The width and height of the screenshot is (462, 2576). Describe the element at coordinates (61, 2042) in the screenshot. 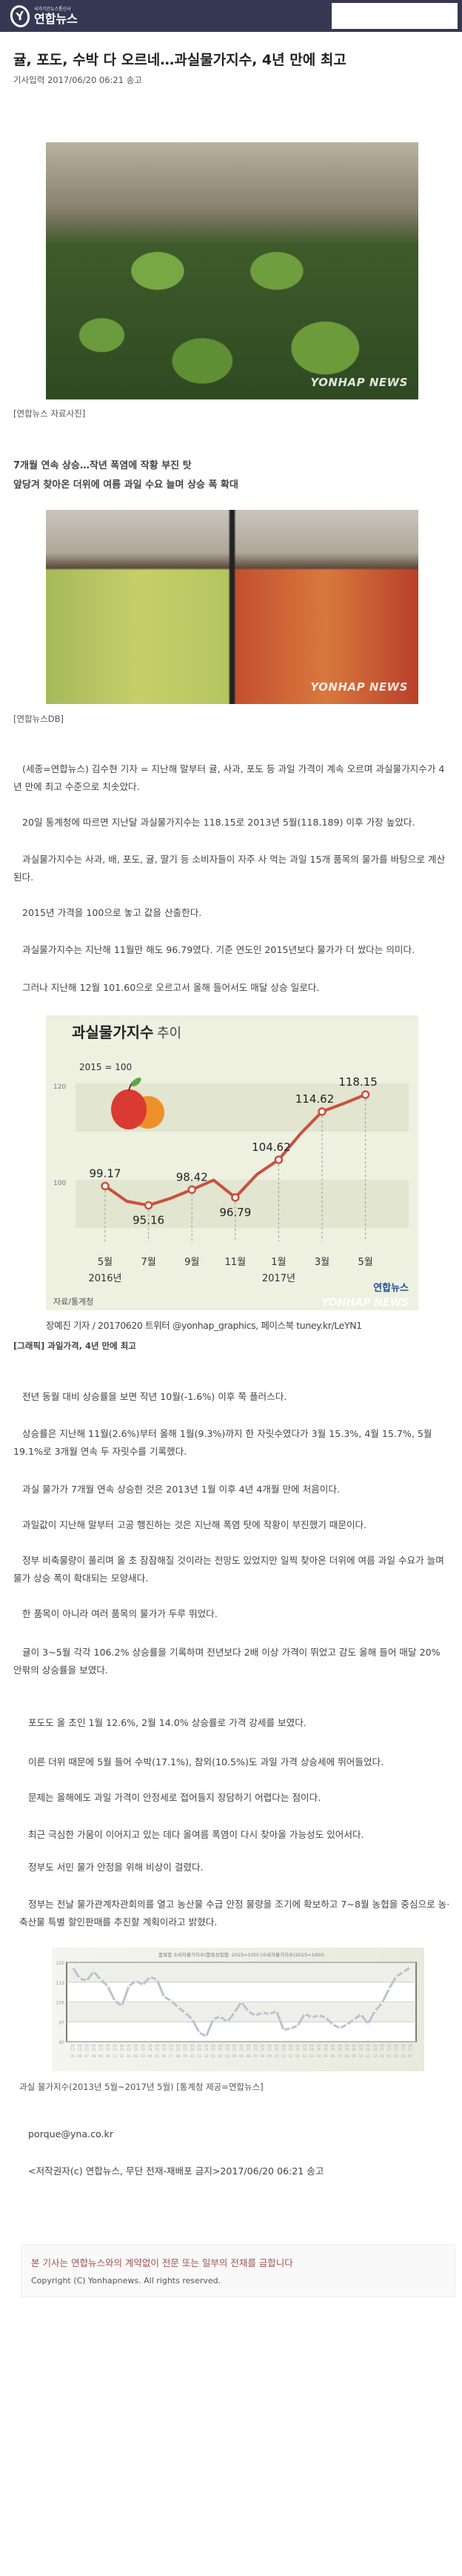

I see `y-tick-label: 90` at that location.